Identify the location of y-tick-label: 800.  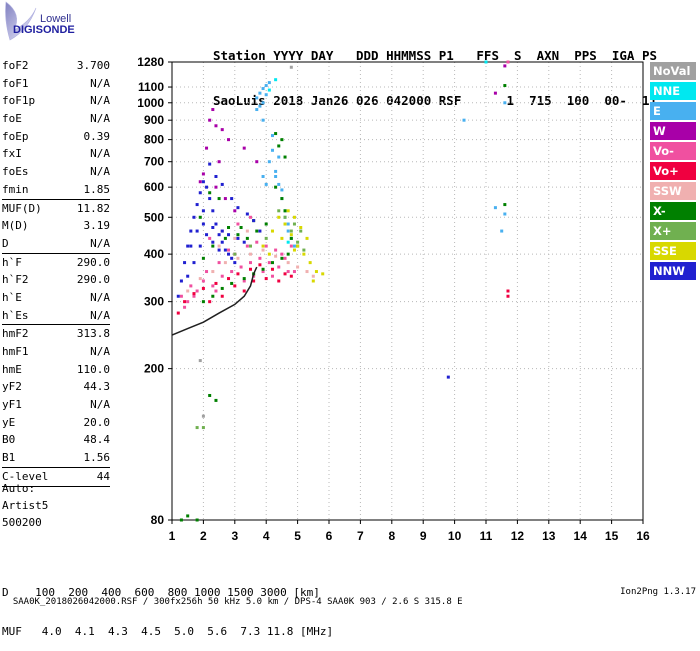
(154, 140).